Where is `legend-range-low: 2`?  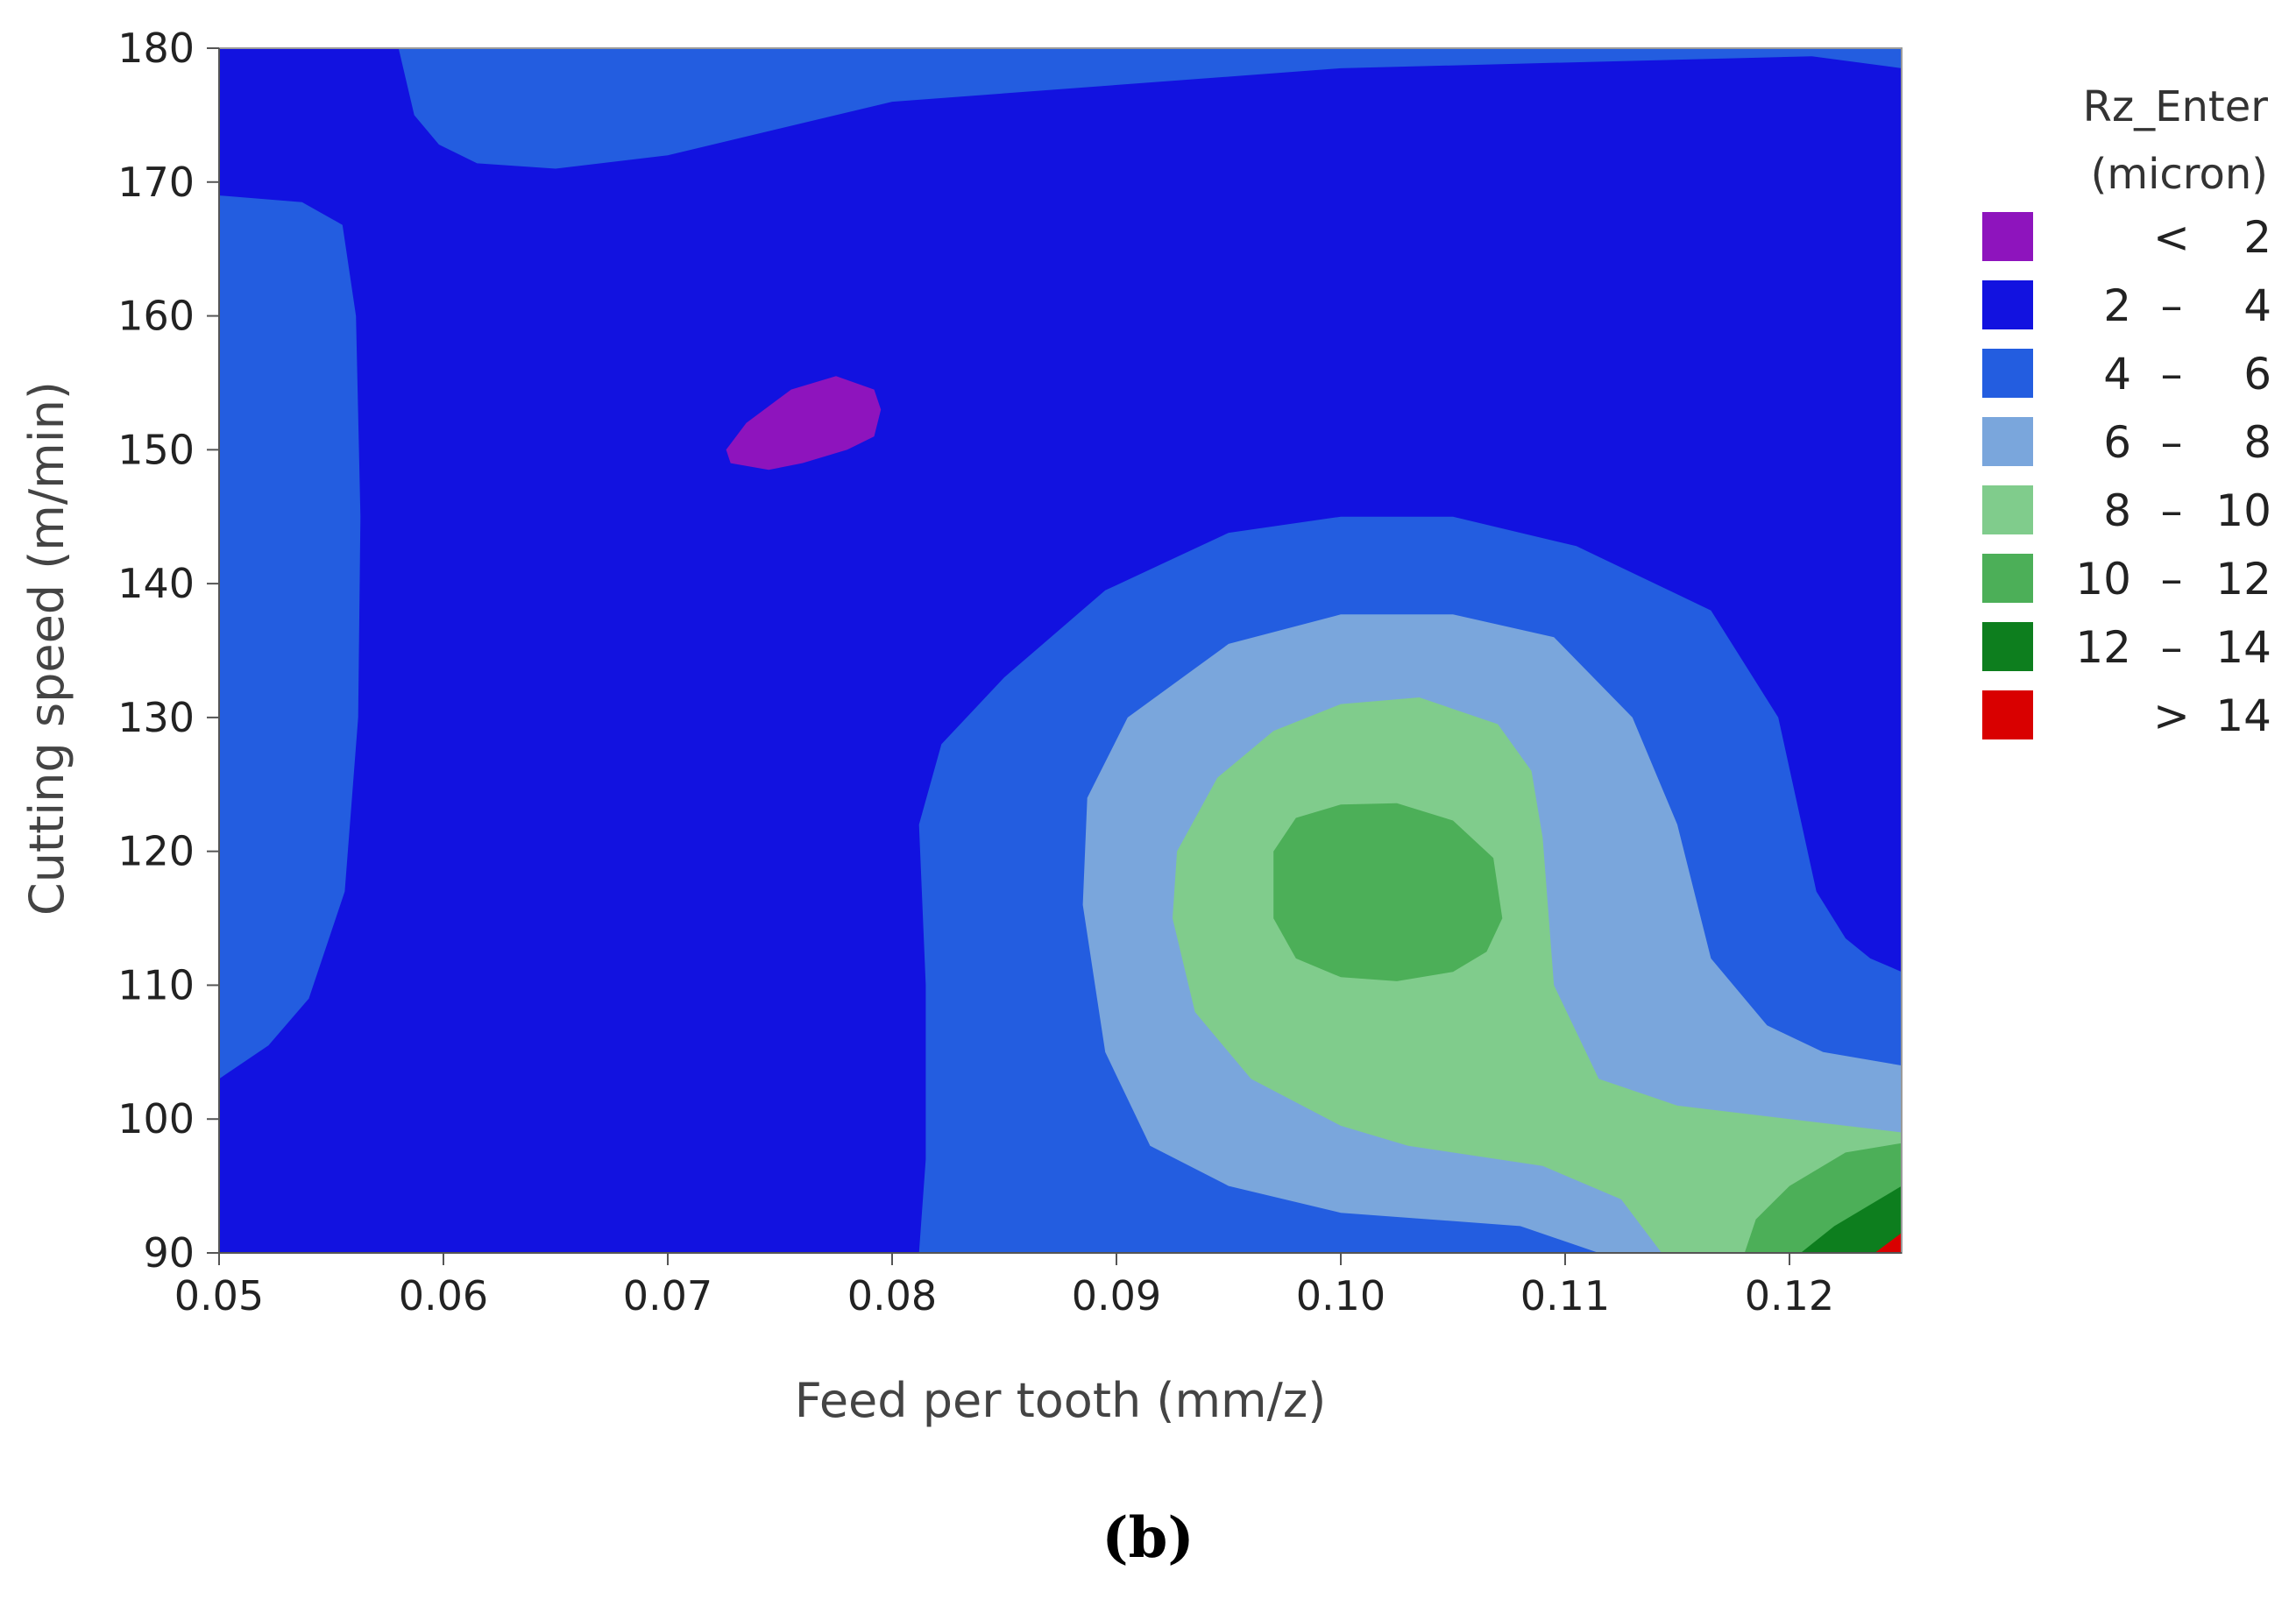
legend-range-low: 2 is located at coordinates (2117, 305).